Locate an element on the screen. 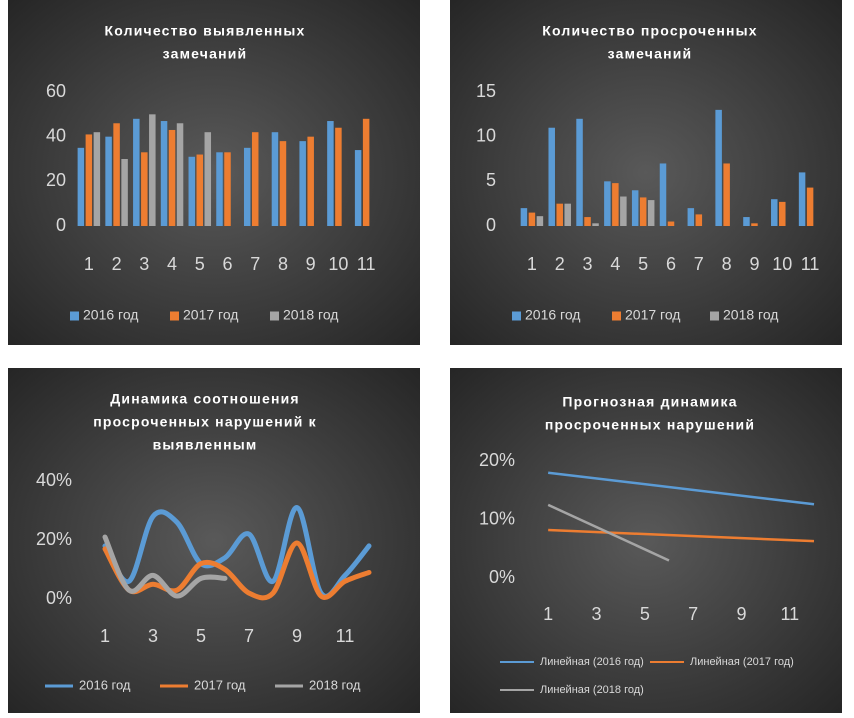 This screenshot has height=718, width=854. y-tick-label: 15 is located at coordinates (486, 91).